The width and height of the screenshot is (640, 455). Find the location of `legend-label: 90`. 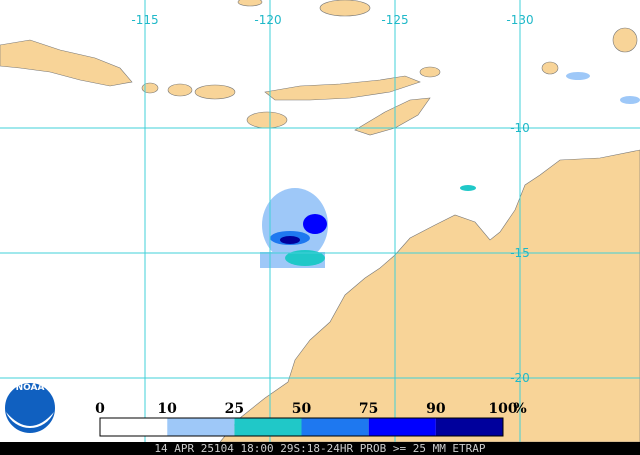

legend-label: 90 is located at coordinates (436, 409).